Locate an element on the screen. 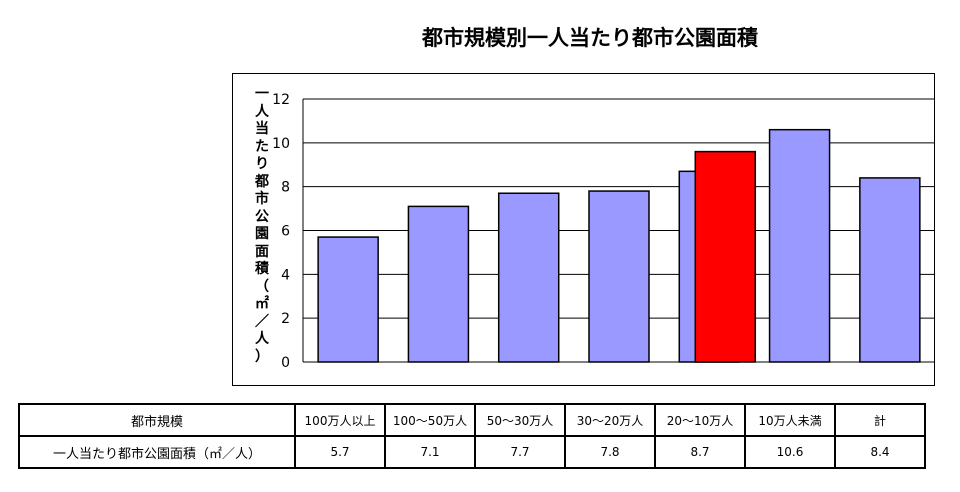  y-axis-label-char: 市 is located at coordinates (262, 199).